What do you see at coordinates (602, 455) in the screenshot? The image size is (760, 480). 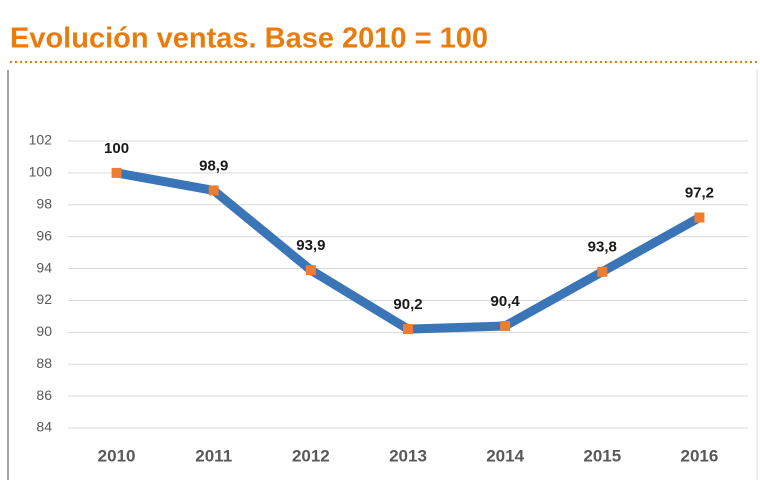 I see `x-tick-label: 2015` at bounding box center [602, 455].